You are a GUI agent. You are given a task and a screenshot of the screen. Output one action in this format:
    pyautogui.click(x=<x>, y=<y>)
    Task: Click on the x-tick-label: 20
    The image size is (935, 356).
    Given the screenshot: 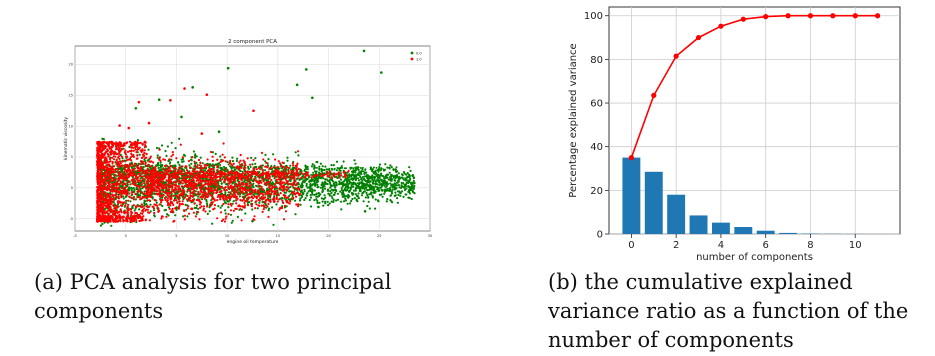 What is the action you would take?
    pyautogui.click(x=328, y=236)
    